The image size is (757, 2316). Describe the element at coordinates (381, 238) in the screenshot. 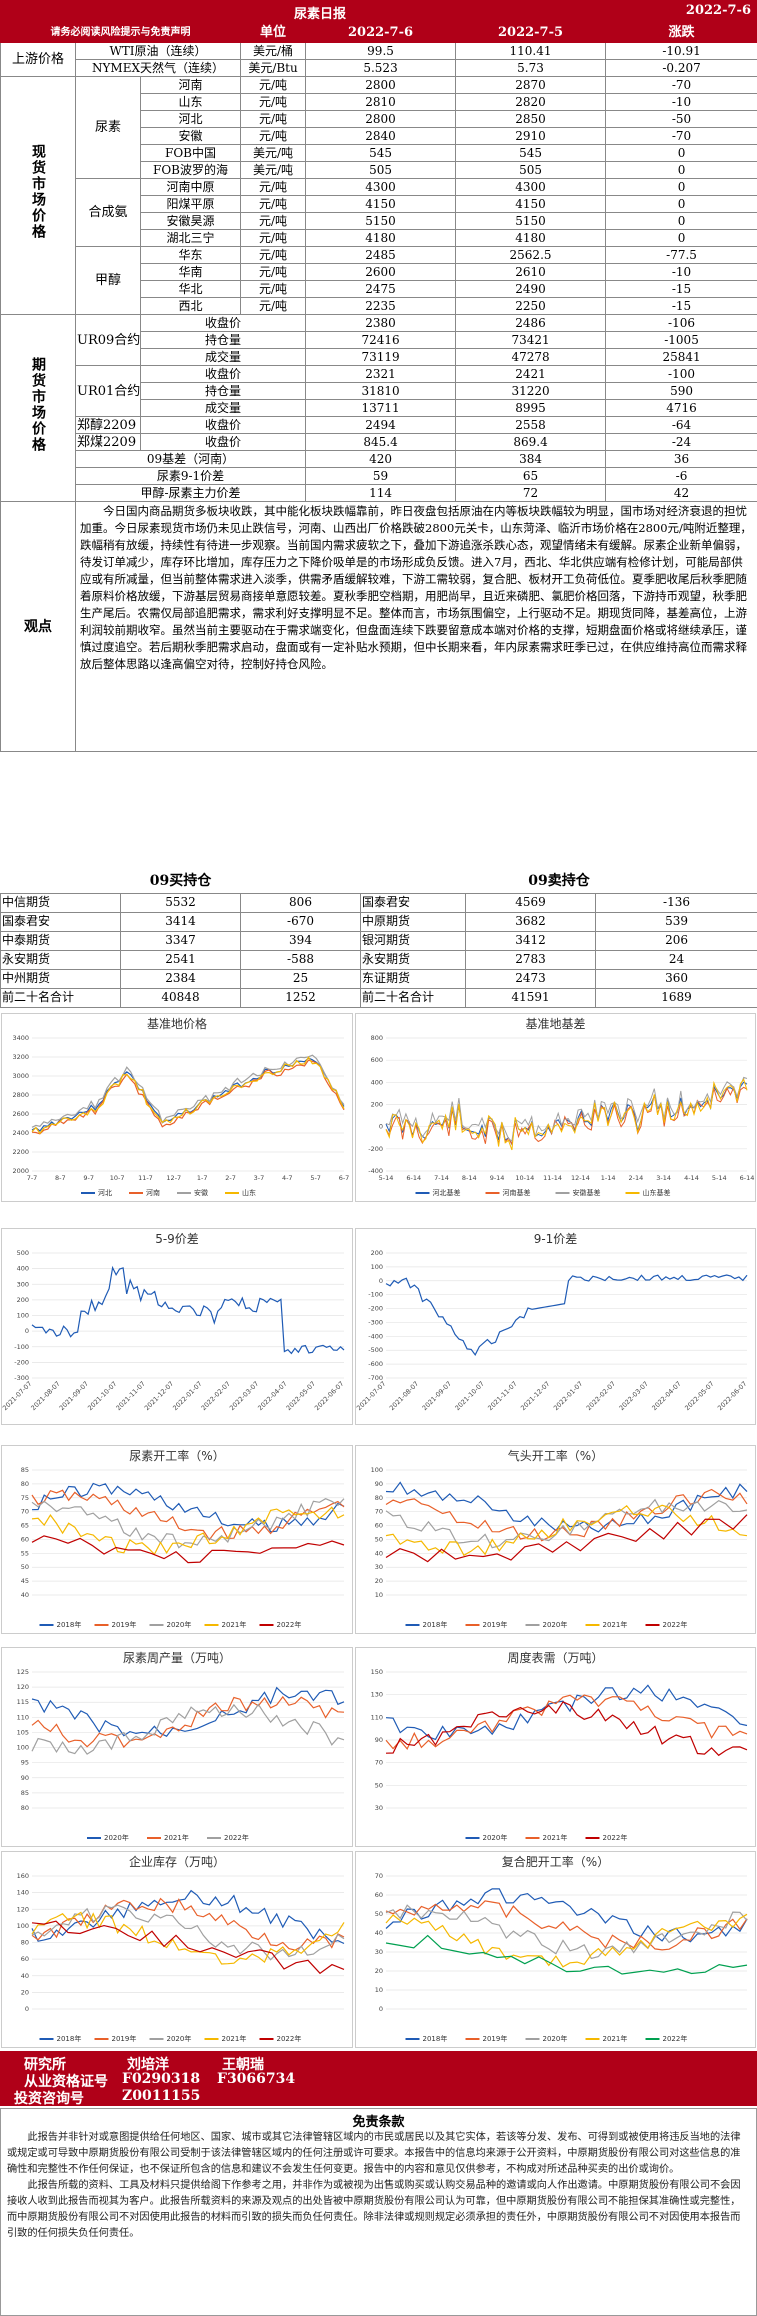

I see `value-today: 4180` at that location.